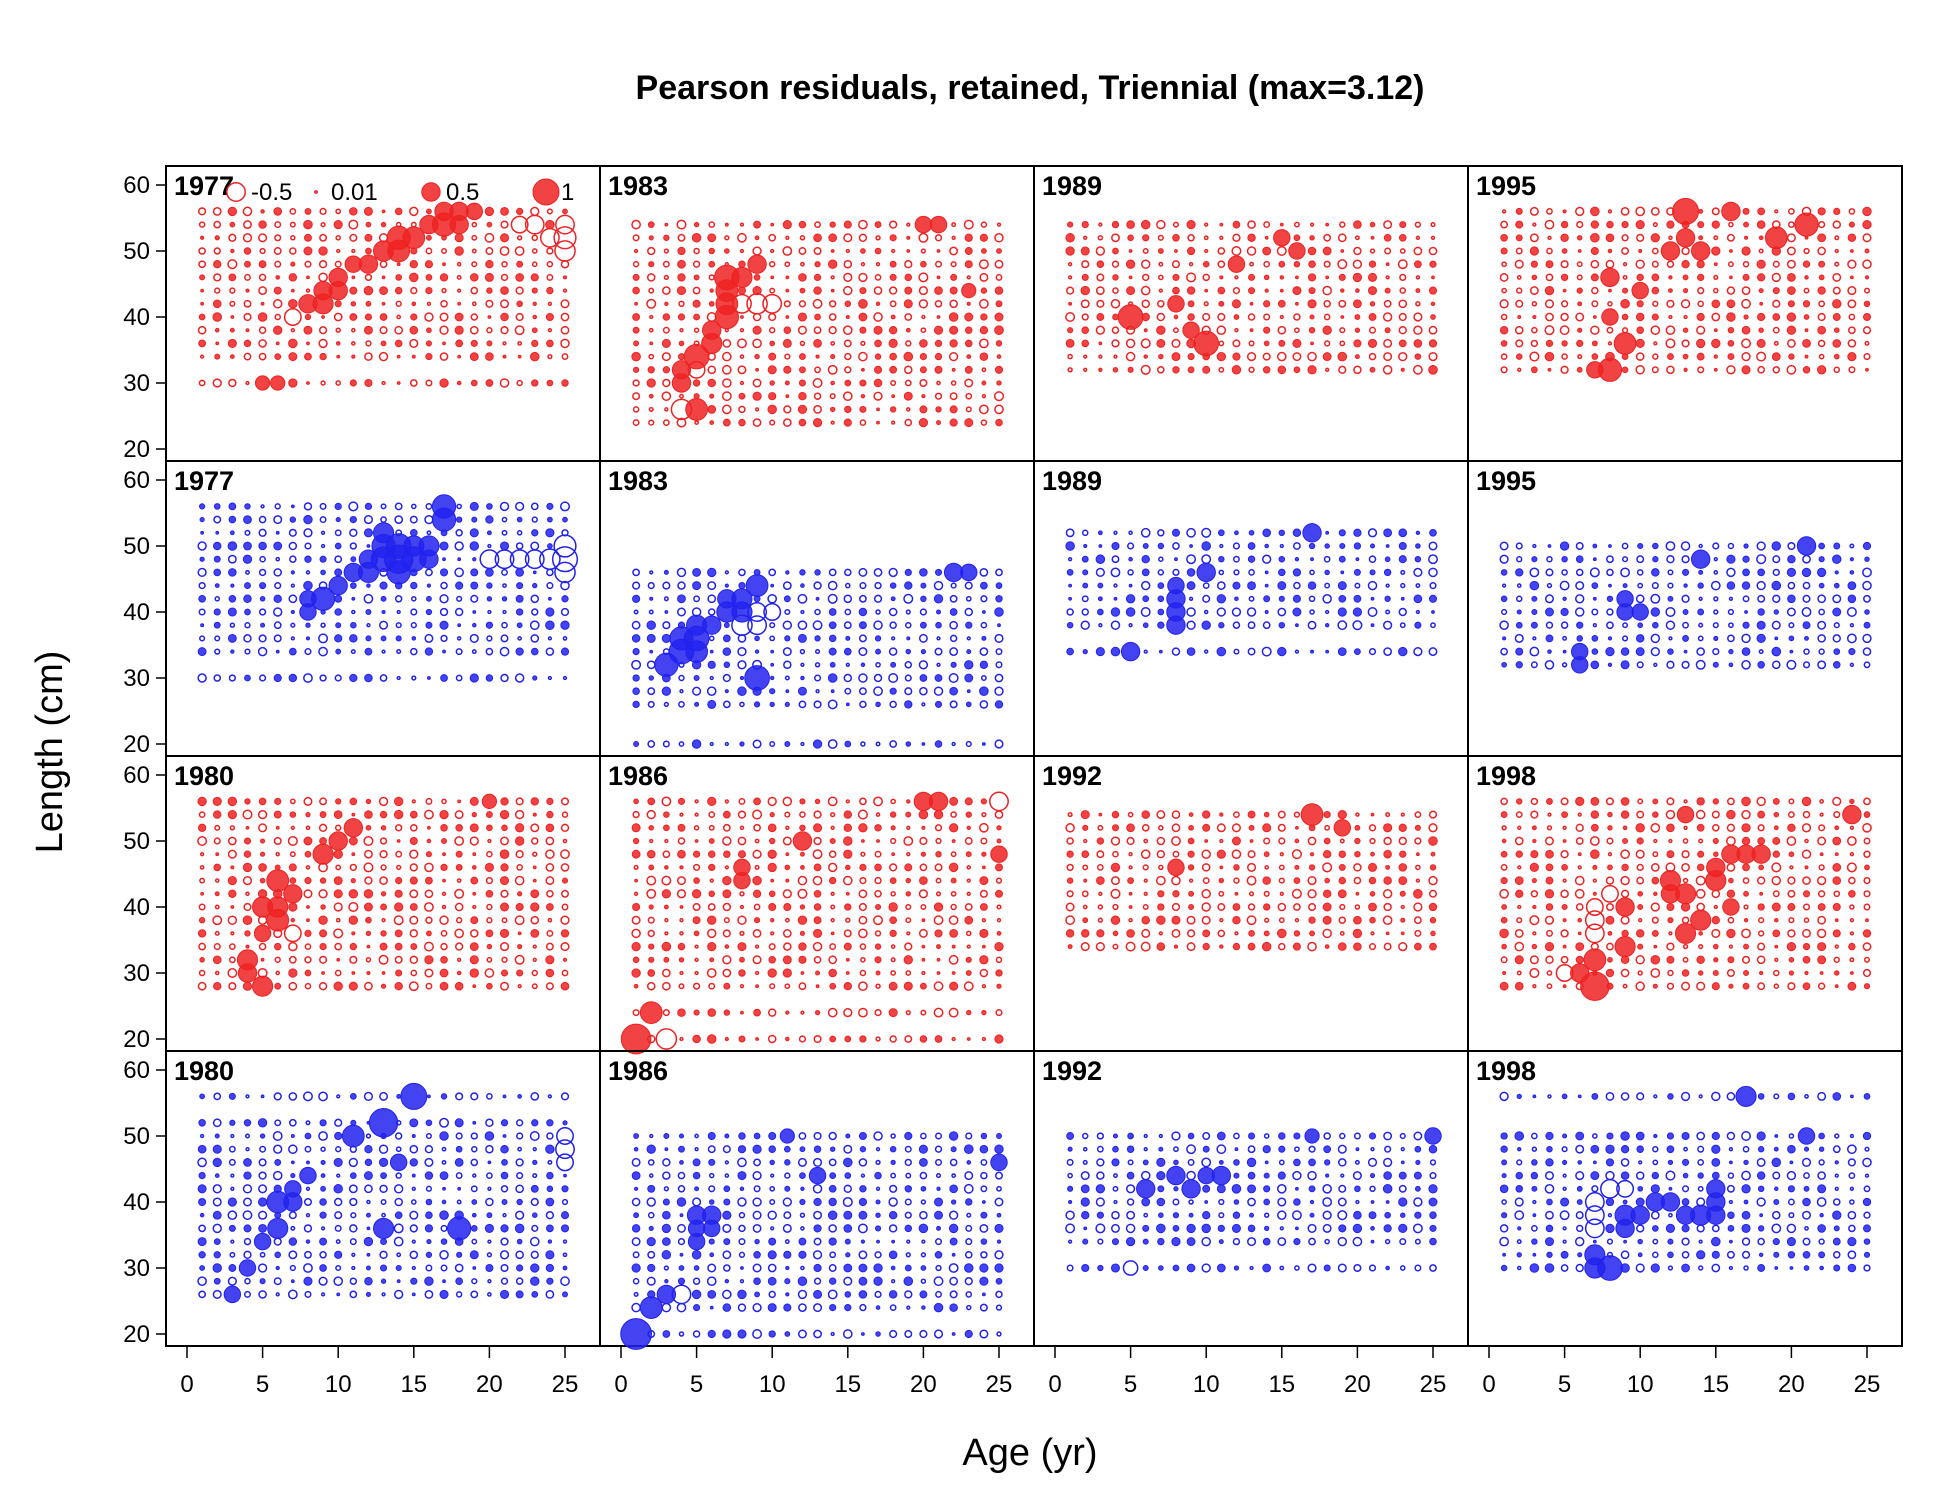 The width and height of the screenshot is (1950, 1505). I want to click on panel-1998-red: 1998, so click(1685, 903).